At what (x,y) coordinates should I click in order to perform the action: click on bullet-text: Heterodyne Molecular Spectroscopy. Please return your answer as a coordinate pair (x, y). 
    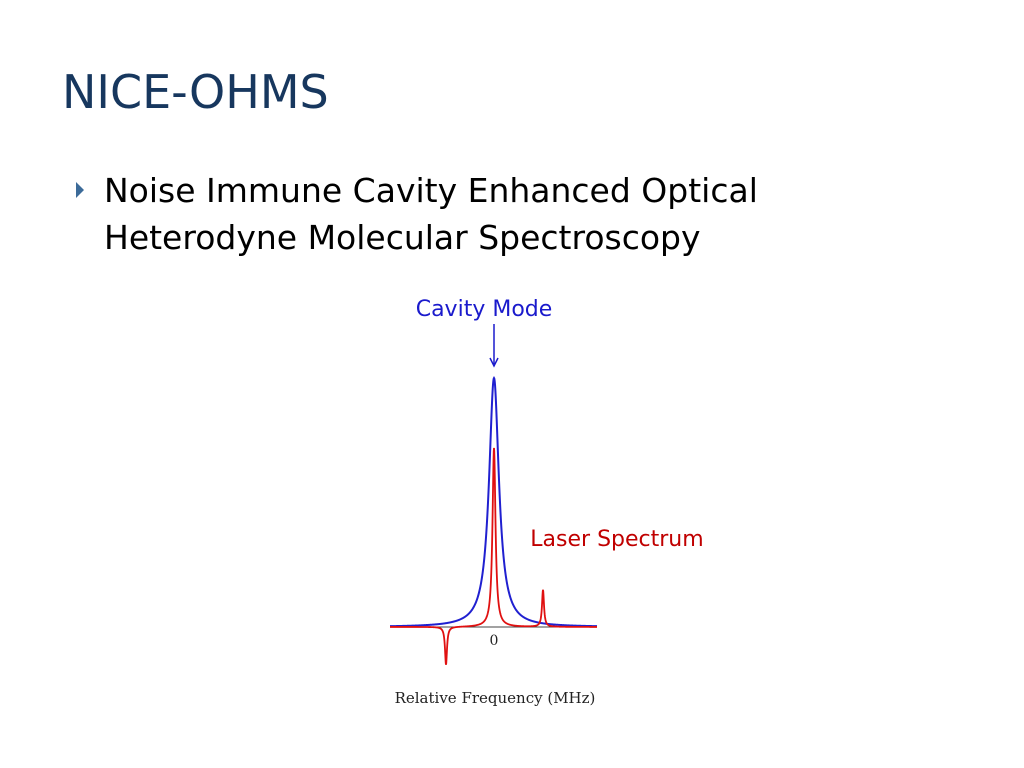
    Looking at the image, I should click on (402, 237).